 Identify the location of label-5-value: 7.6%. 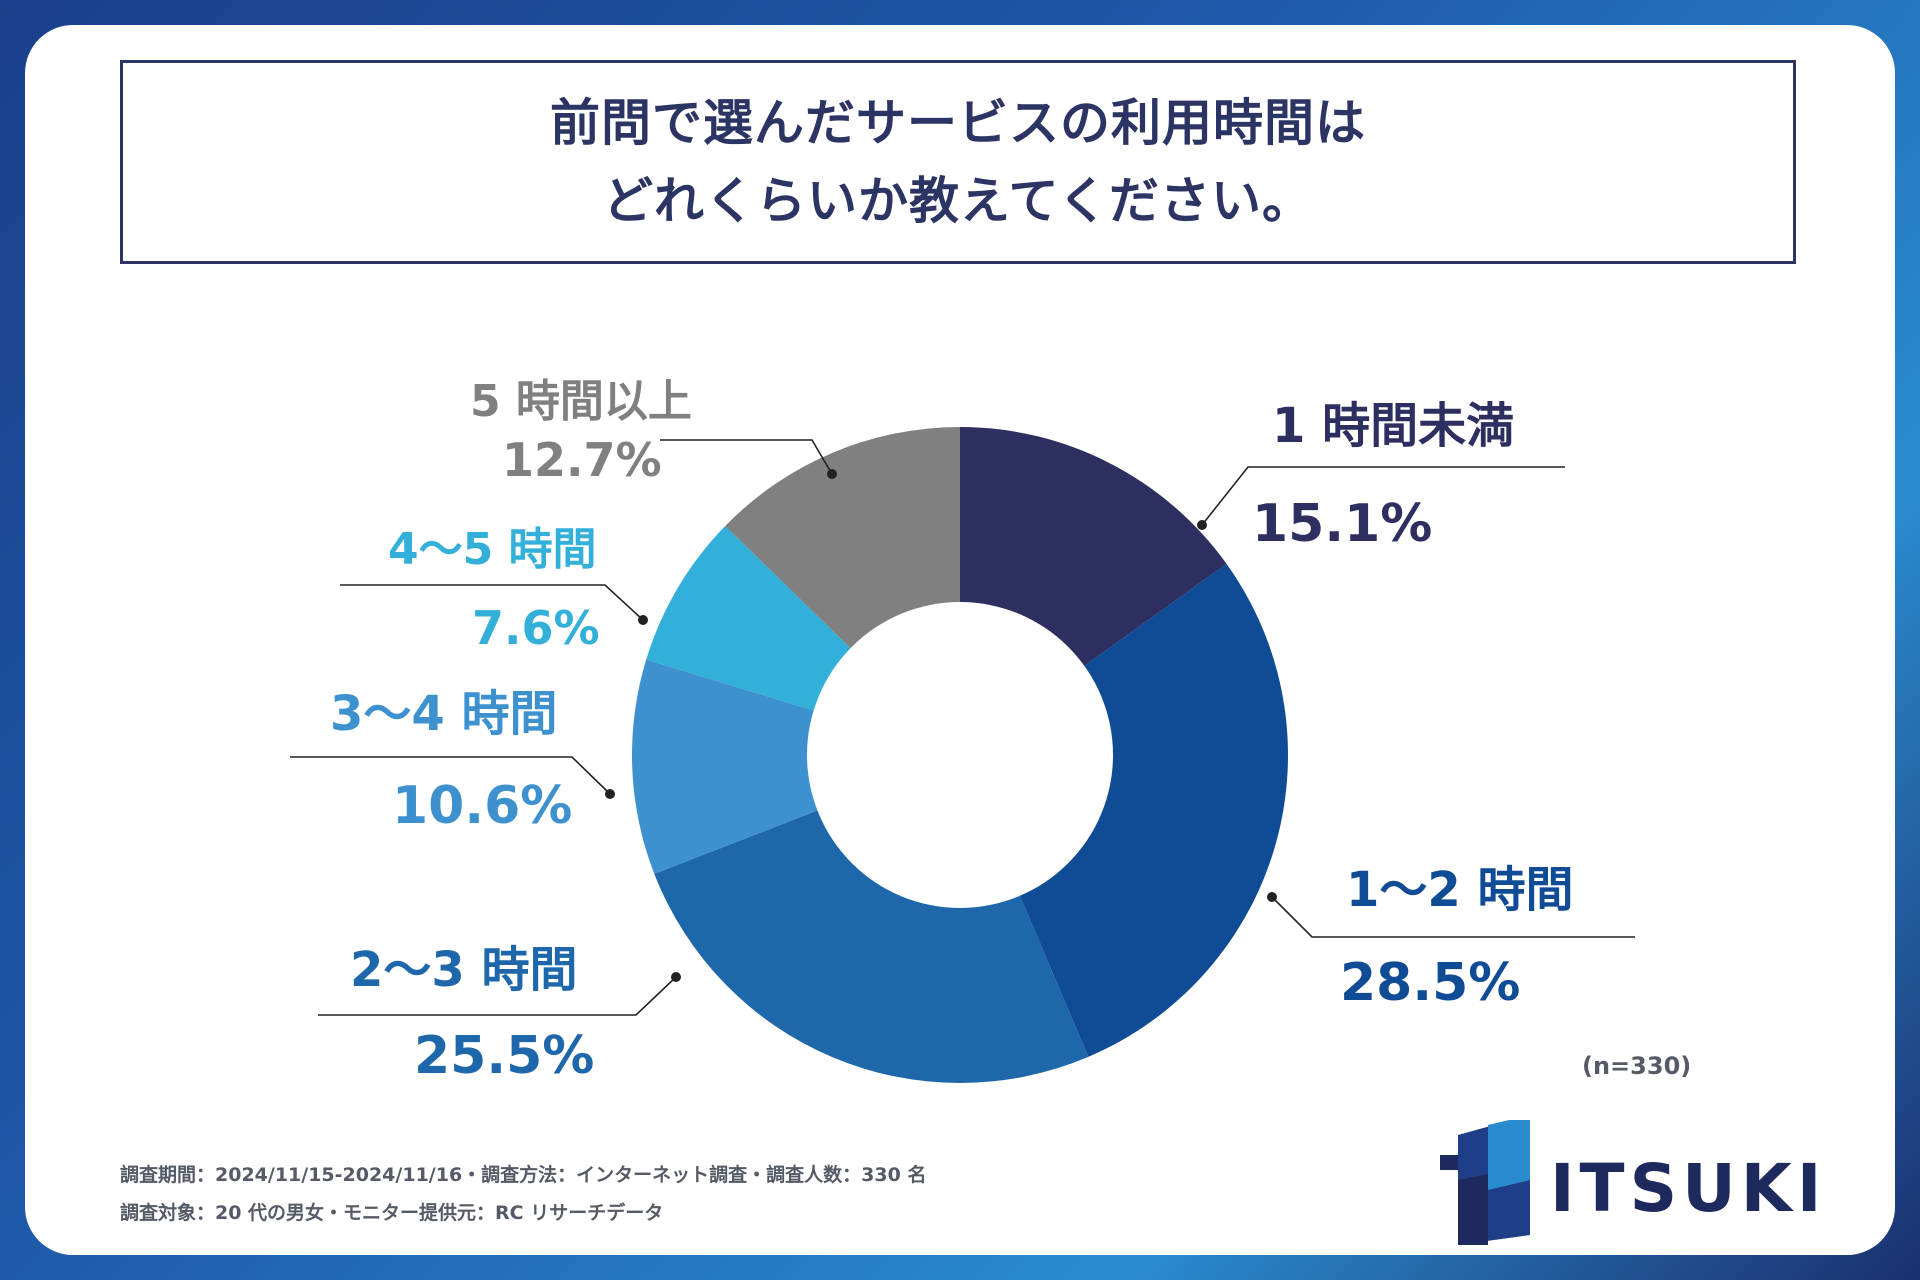
(536, 628).